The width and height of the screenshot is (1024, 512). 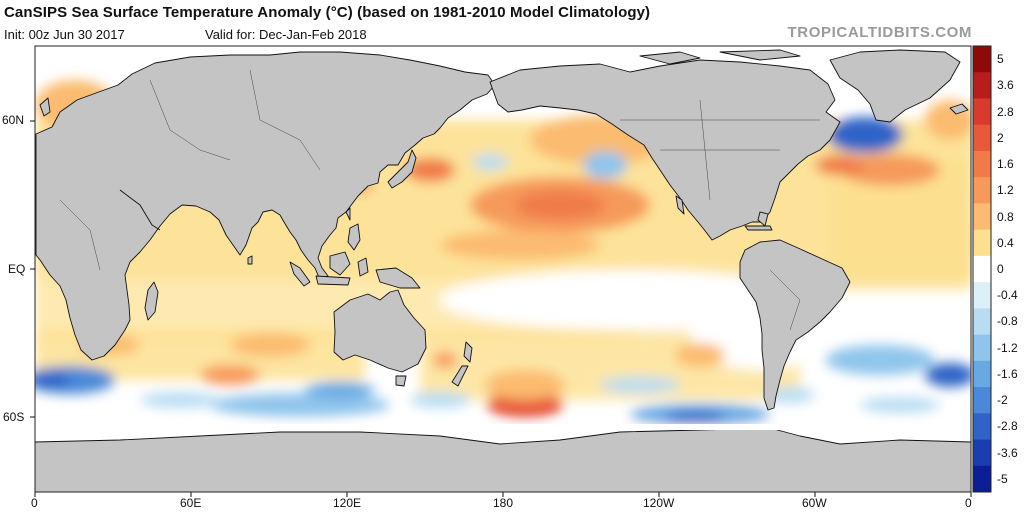 I want to click on lon-label-60e: 60E, so click(x=191, y=503).